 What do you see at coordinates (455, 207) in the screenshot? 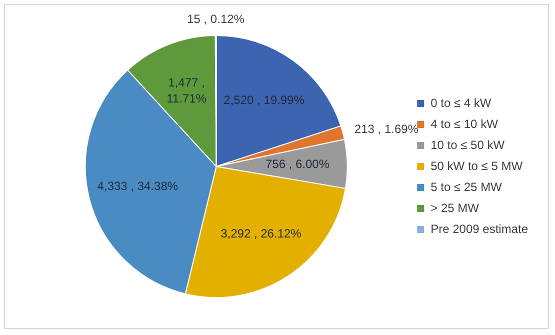
I see `legend-label: > 25 MW` at bounding box center [455, 207].